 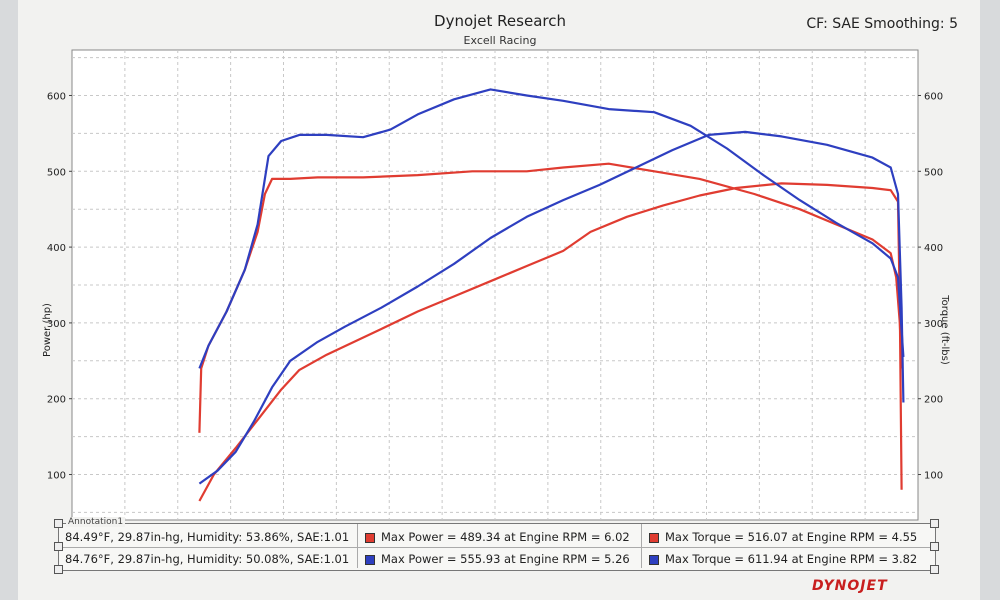 I want to click on y2-tick-label: 200, so click(x=933, y=400).